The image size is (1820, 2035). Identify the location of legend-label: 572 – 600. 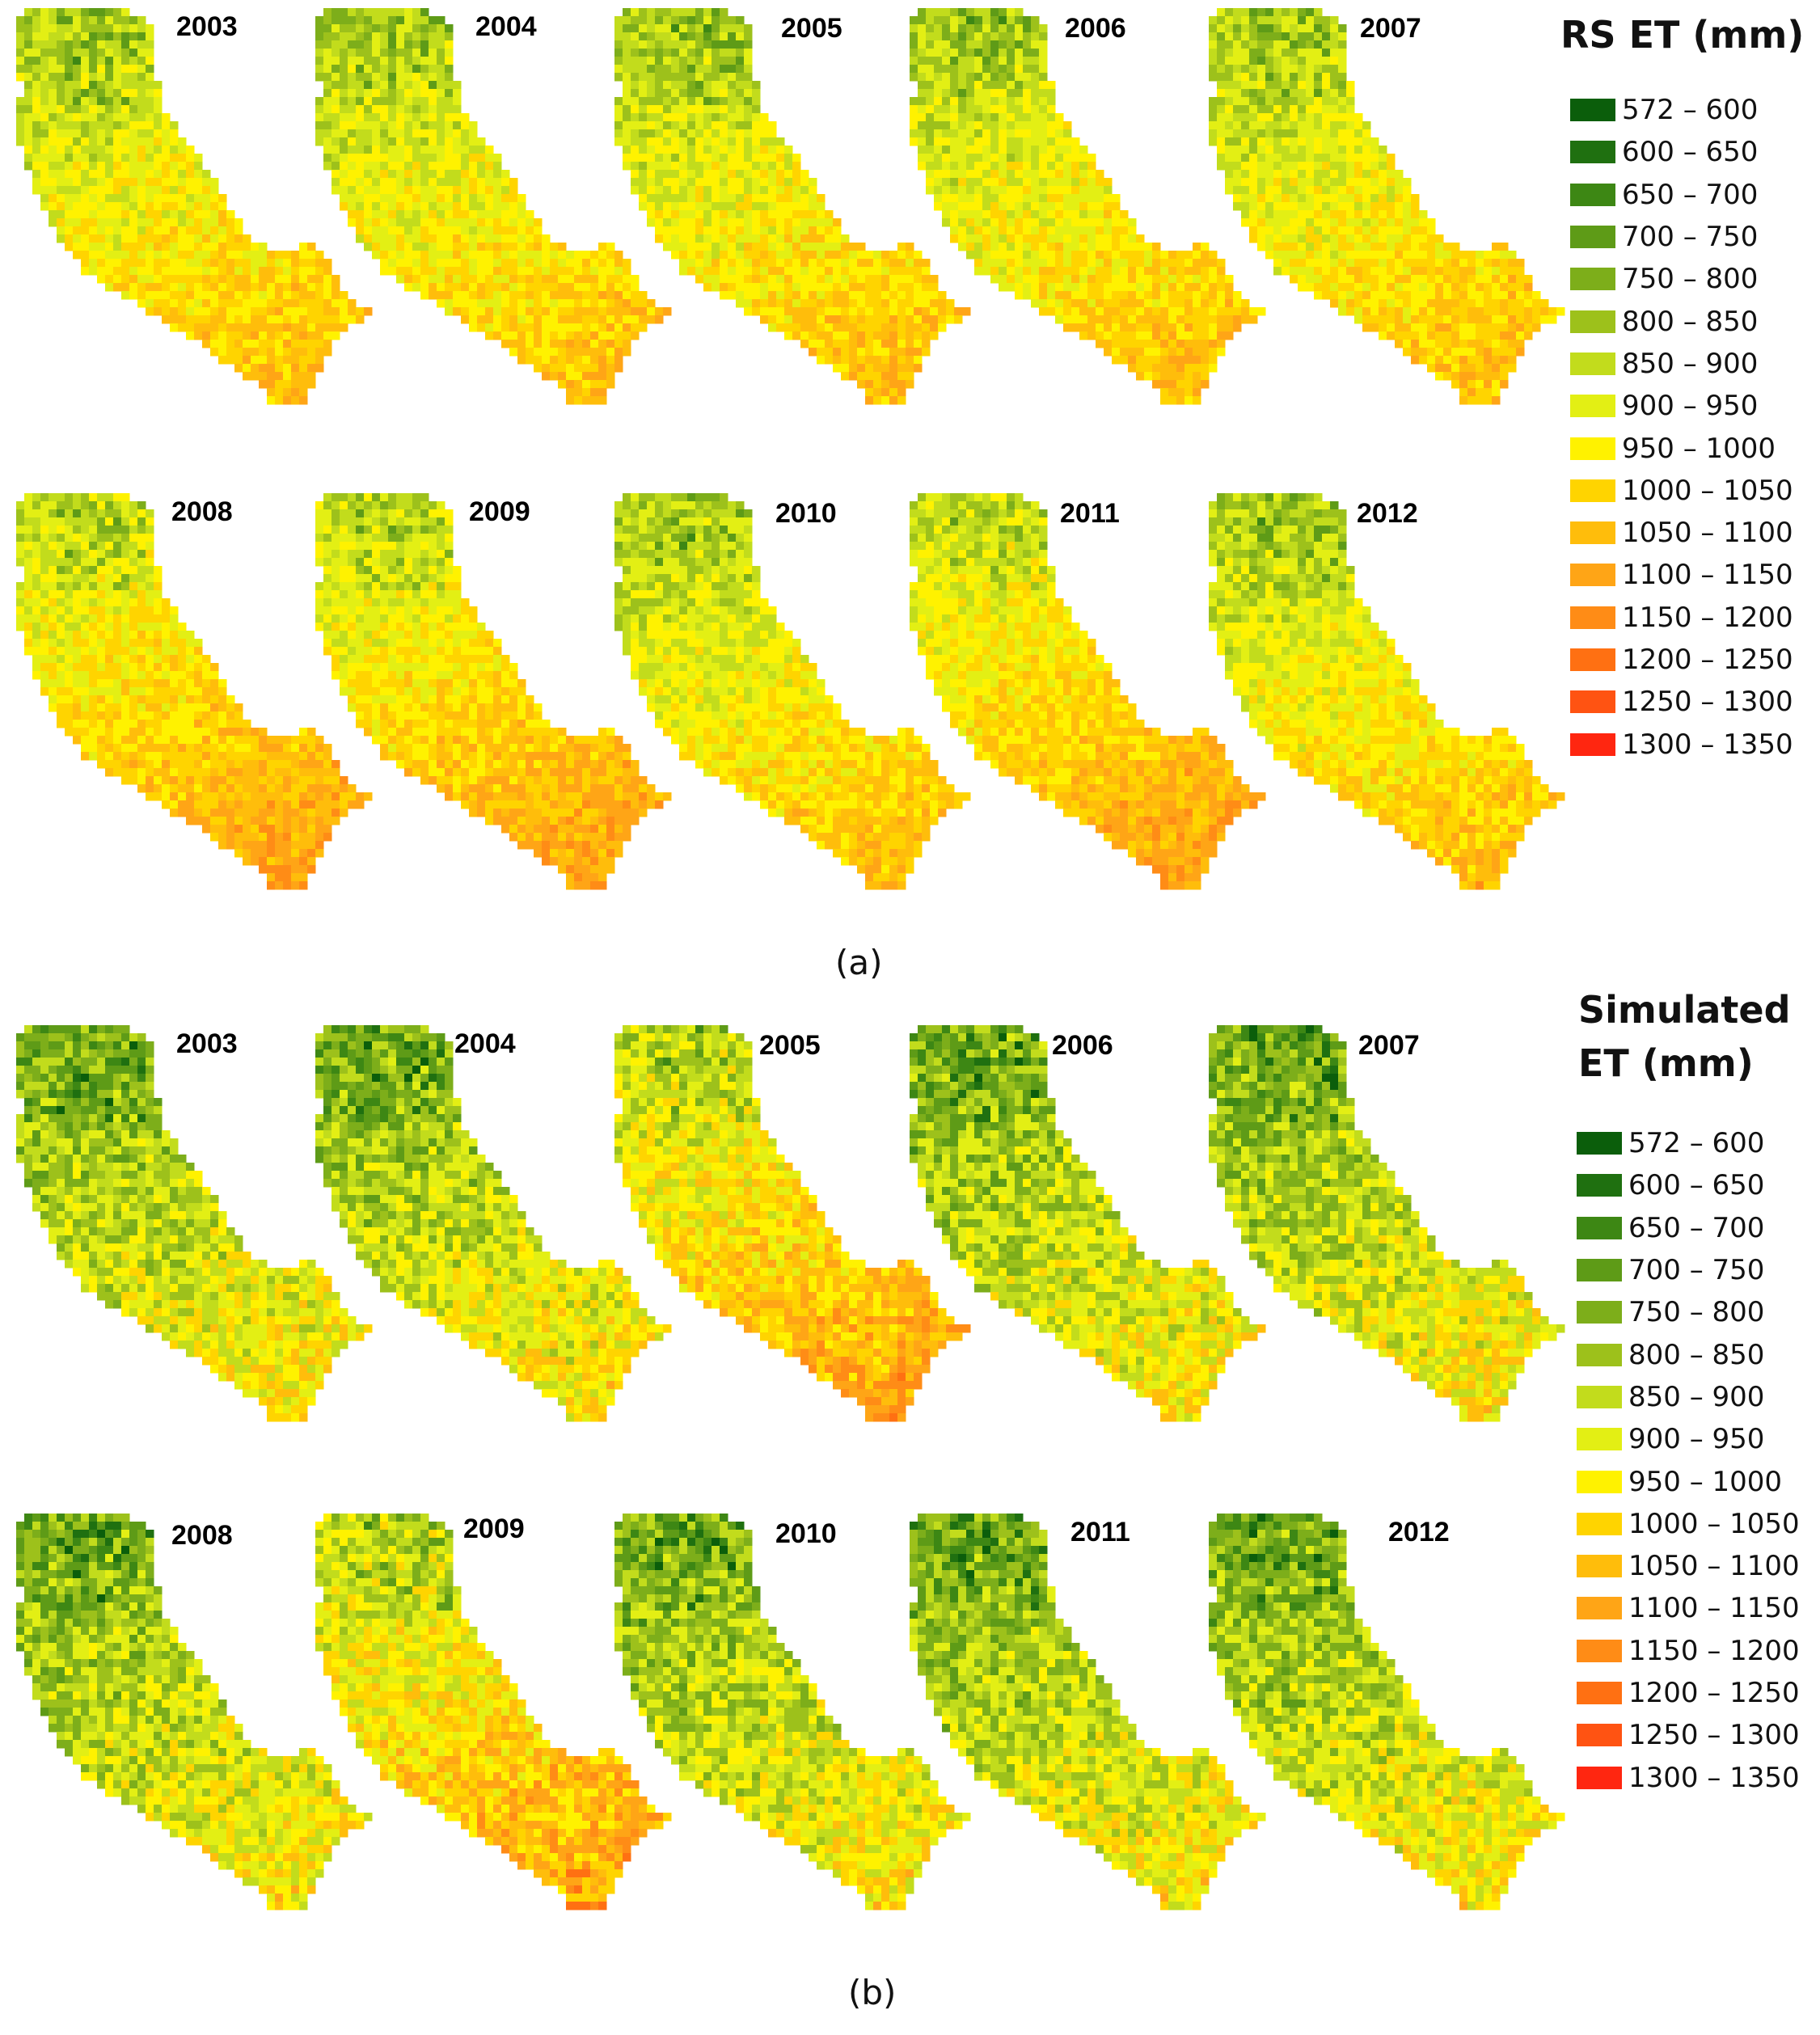
(1690, 110).